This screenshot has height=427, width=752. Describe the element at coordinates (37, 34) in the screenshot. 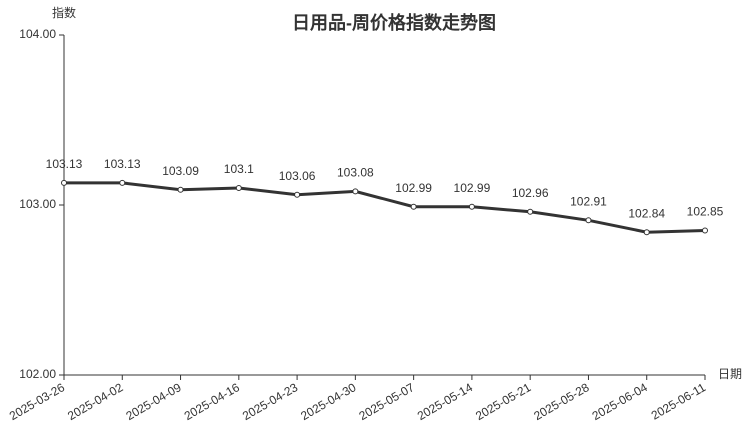

I see `y-tick-label: 104.00` at that location.